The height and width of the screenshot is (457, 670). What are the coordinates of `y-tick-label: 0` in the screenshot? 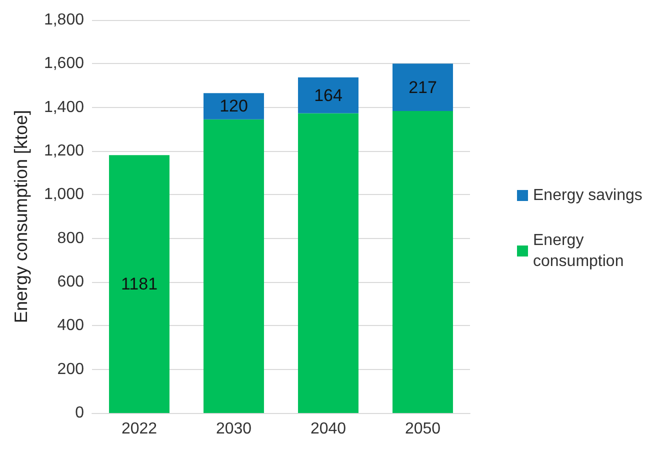 It's located at (79, 413).